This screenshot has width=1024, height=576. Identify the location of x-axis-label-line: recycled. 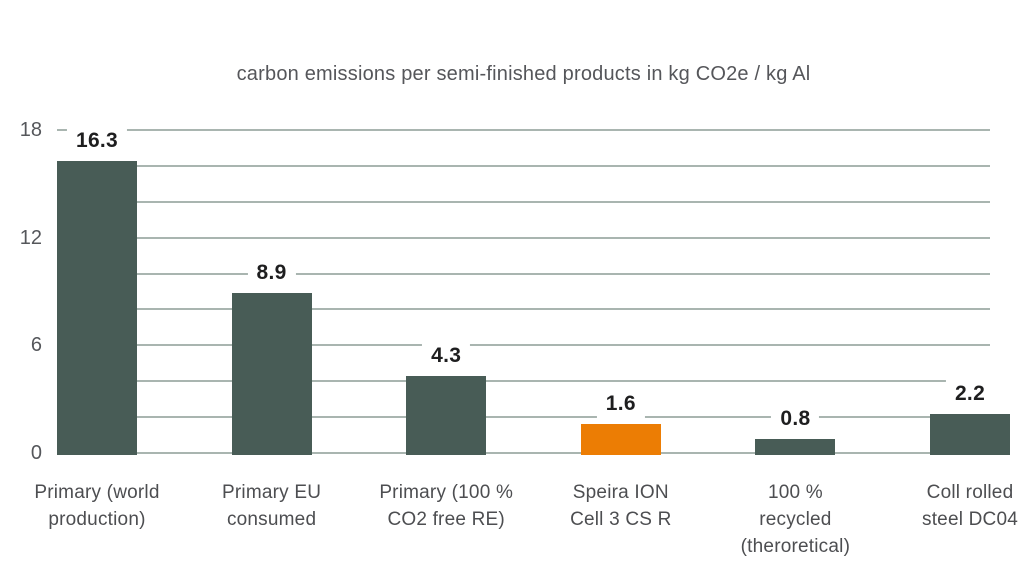
(795, 519).